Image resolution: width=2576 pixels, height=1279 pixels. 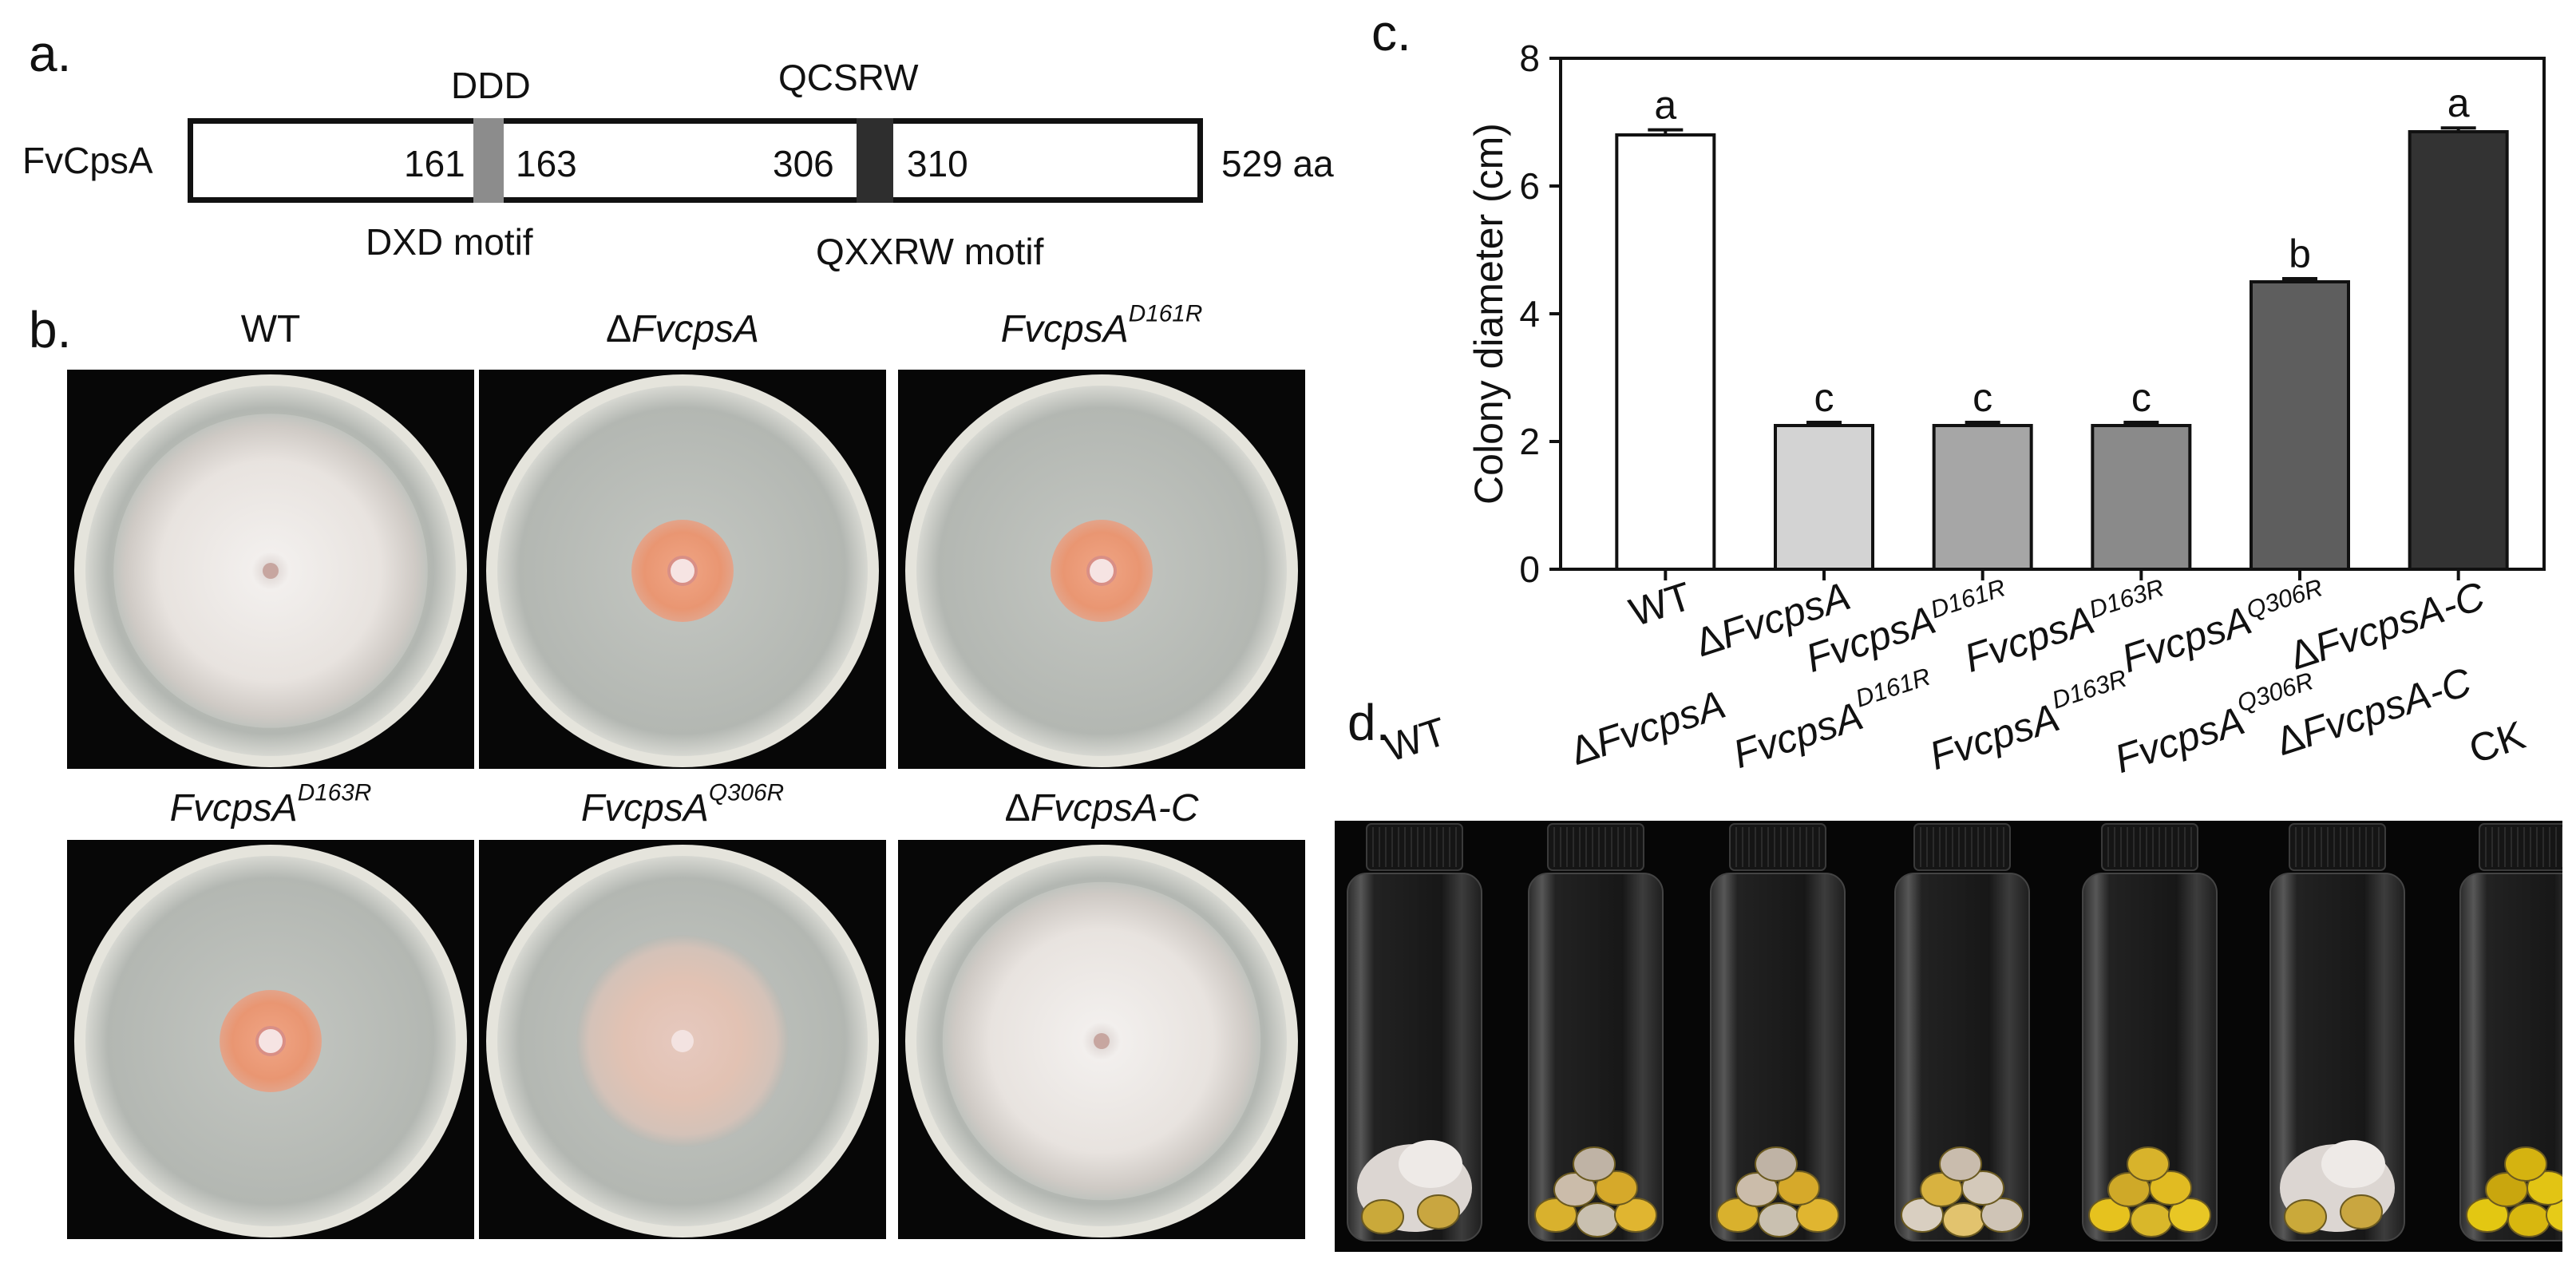 What do you see at coordinates (1178, 808) in the screenshot?
I see `dish-title-6-suffix: -C` at bounding box center [1178, 808].